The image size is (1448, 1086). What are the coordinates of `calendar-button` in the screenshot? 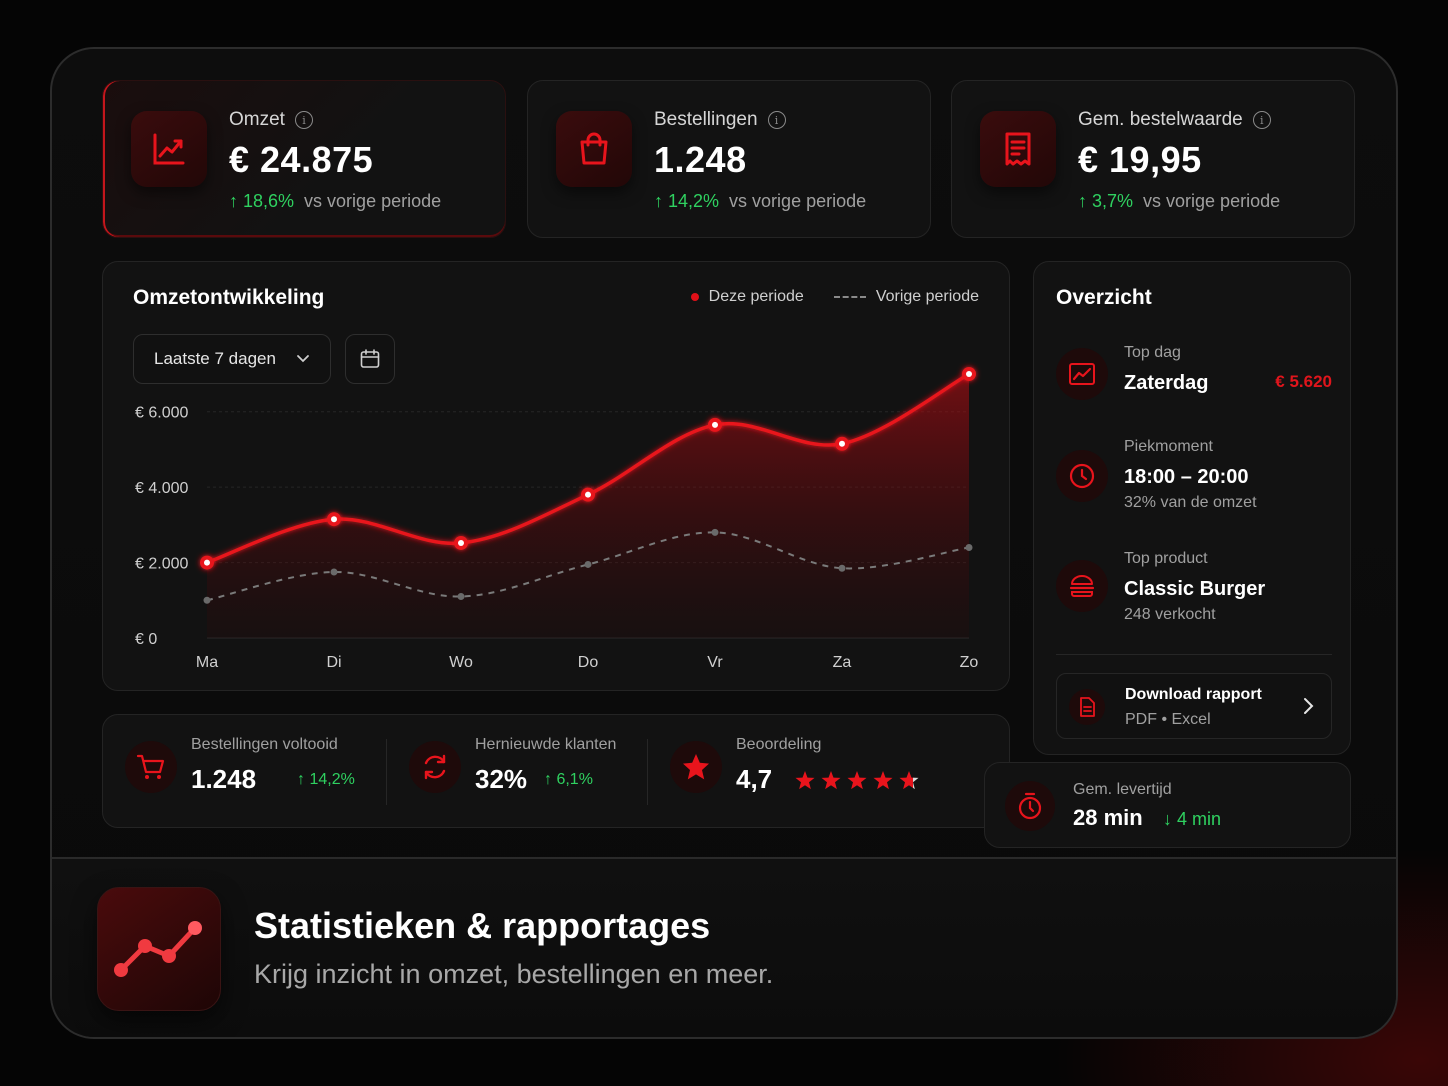 It's located at (370, 359).